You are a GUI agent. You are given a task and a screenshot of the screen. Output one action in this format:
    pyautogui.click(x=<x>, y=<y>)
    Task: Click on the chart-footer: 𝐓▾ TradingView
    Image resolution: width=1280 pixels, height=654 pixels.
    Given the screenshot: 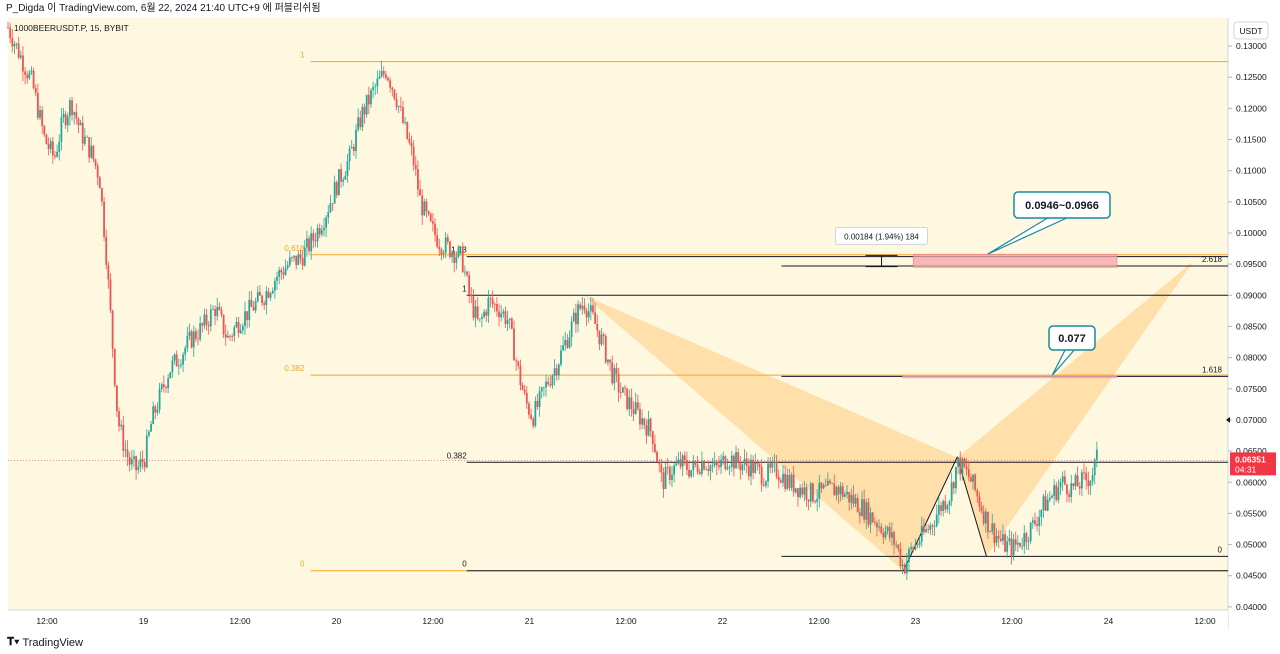 What is the action you would take?
    pyautogui.click(x=640, y=643)
    